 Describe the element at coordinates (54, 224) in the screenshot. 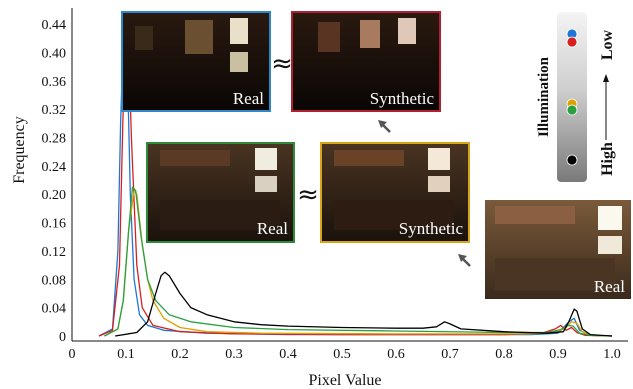

I see `y-tick-label: 0.16` at that location.